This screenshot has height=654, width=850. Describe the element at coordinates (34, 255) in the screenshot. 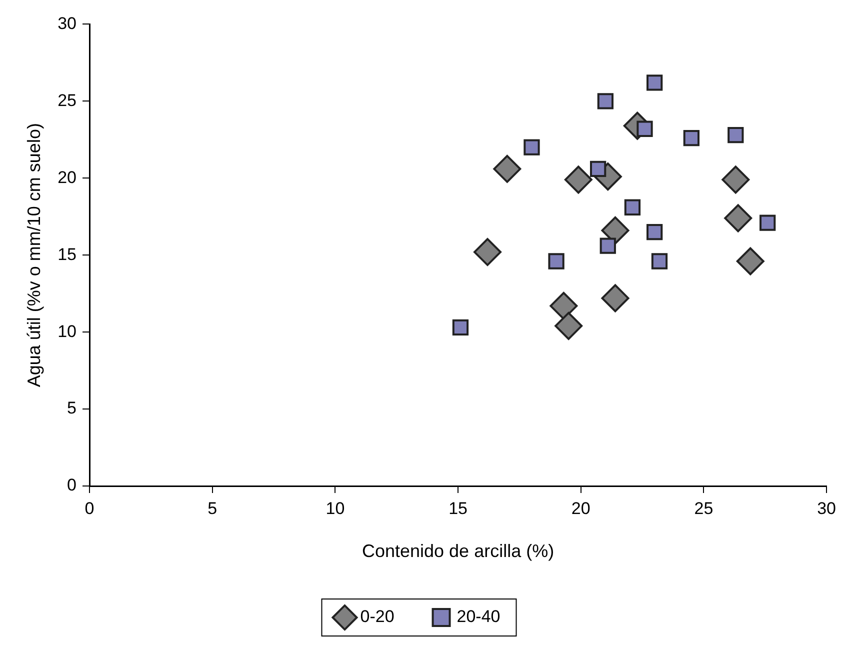

I see `y-axis-title: Agua útil (%v o mm/10 cm suelo)` at that location.